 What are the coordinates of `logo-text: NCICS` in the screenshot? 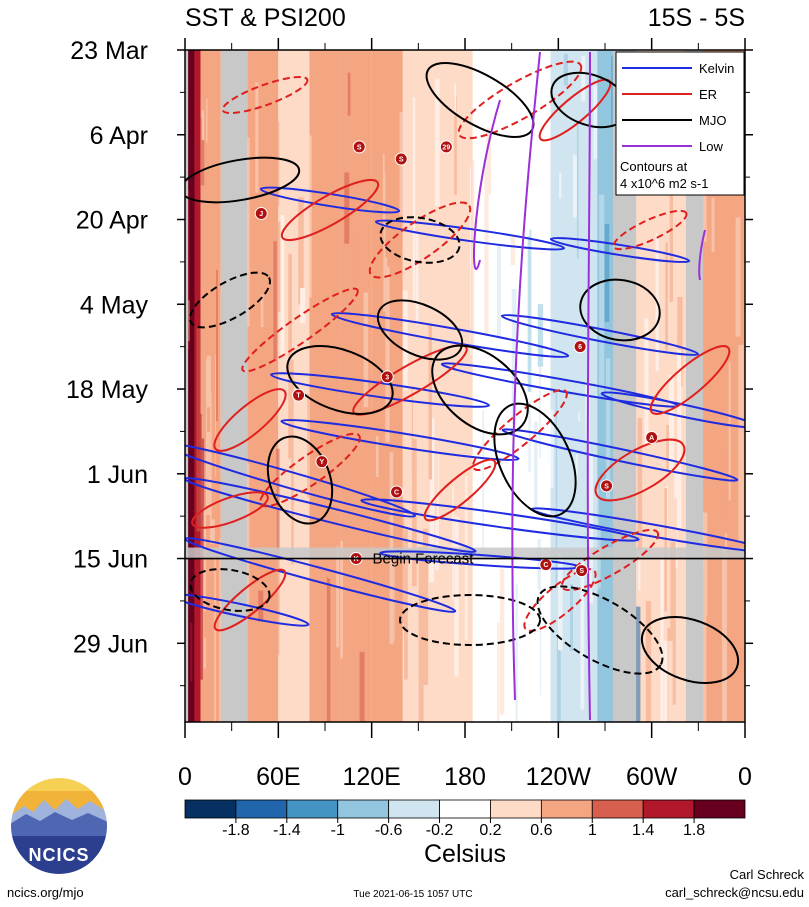 It's located at (58, 855).